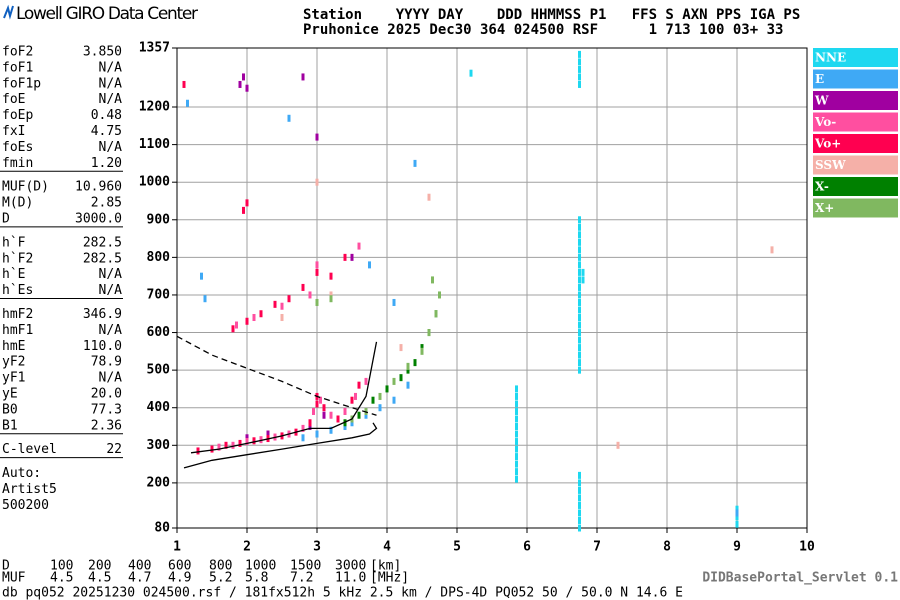  I want to click on legend-label: SSW, so click(830, 165).